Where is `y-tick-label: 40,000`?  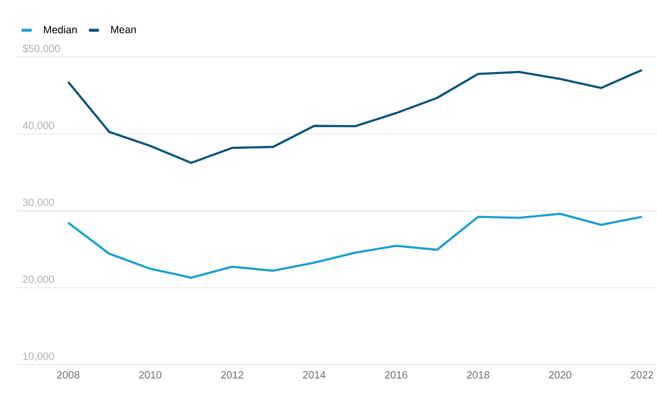
y-tick-label: 40,000 is located at coordinates (38, 126).